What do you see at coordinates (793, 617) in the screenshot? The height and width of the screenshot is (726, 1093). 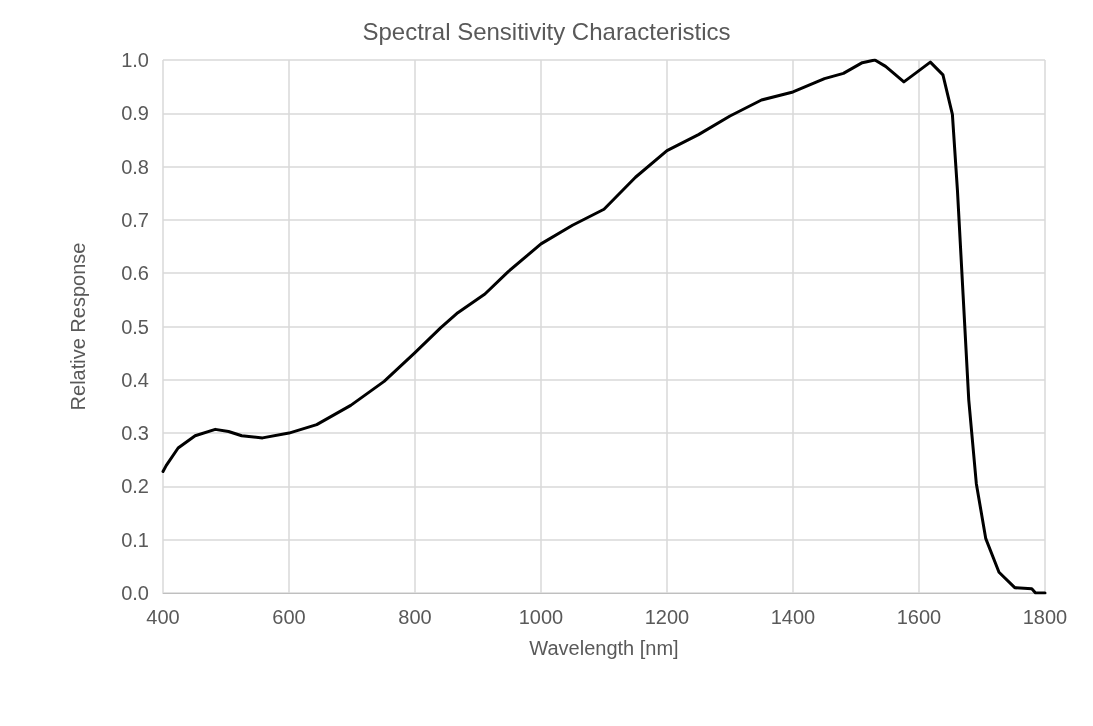 I see `x-tick-label: 1400` at bounding box center [793, 617].